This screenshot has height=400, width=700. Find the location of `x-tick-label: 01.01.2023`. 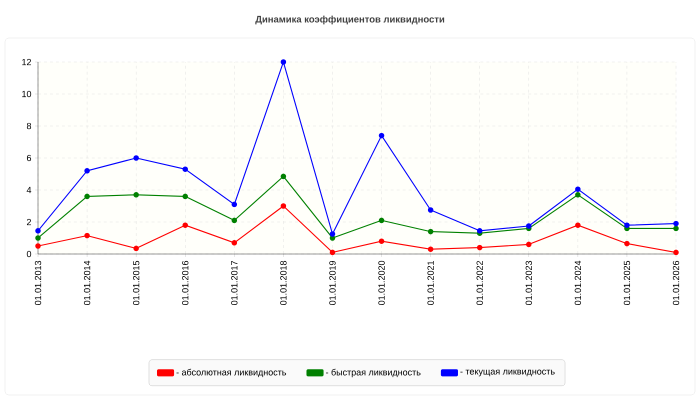

x-tick-label: 01.01.2023 is located at coordinates (529, 283).